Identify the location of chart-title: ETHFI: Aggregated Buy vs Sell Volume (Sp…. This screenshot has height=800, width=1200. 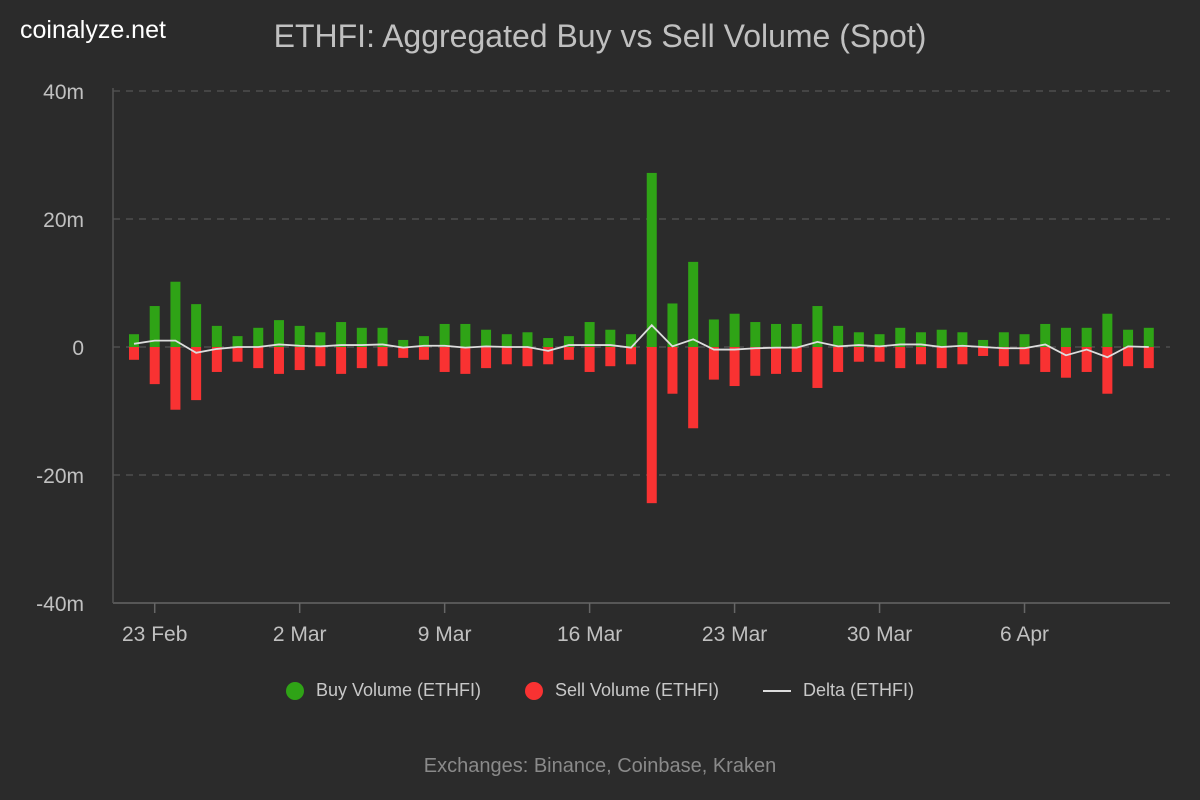
(600, 36).